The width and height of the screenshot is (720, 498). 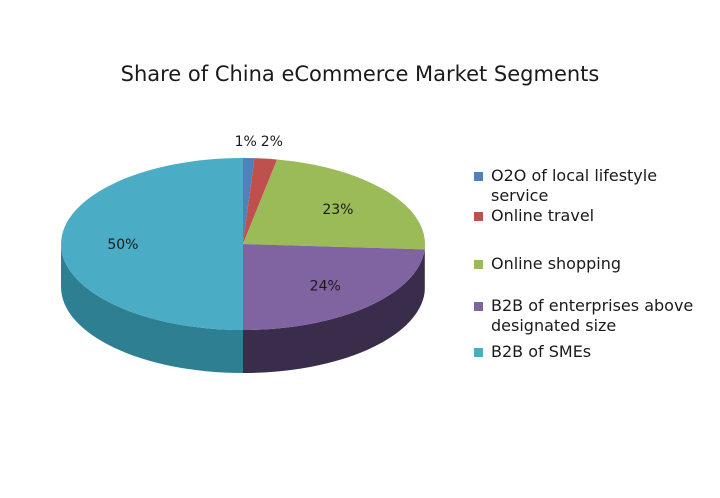 I want to click on legend-label-online-shopping: Online shopping, so click(x=556, y=263).